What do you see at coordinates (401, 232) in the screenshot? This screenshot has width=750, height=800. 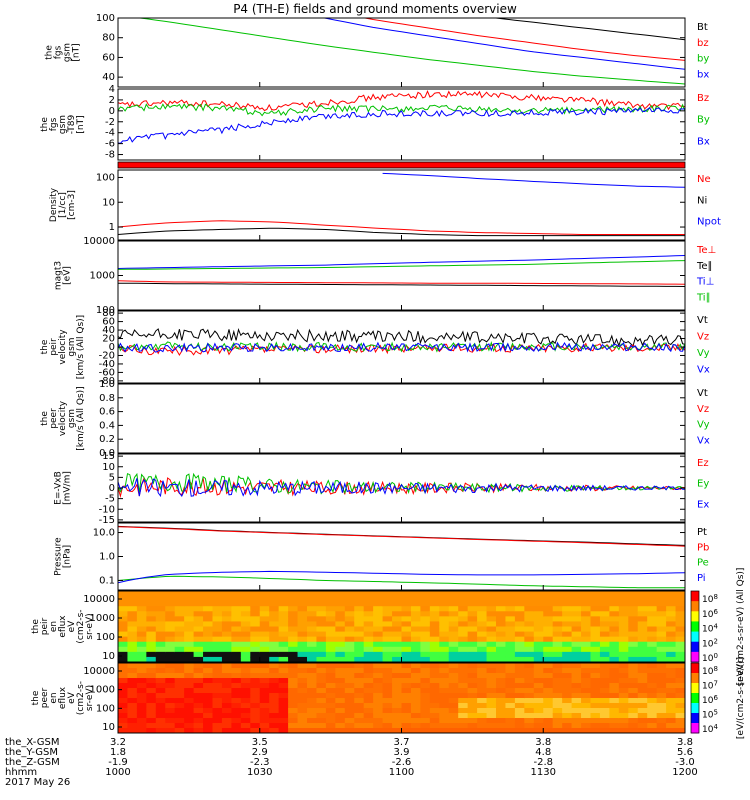 I see `series-line-Ni` at bounding box center [401, 232].